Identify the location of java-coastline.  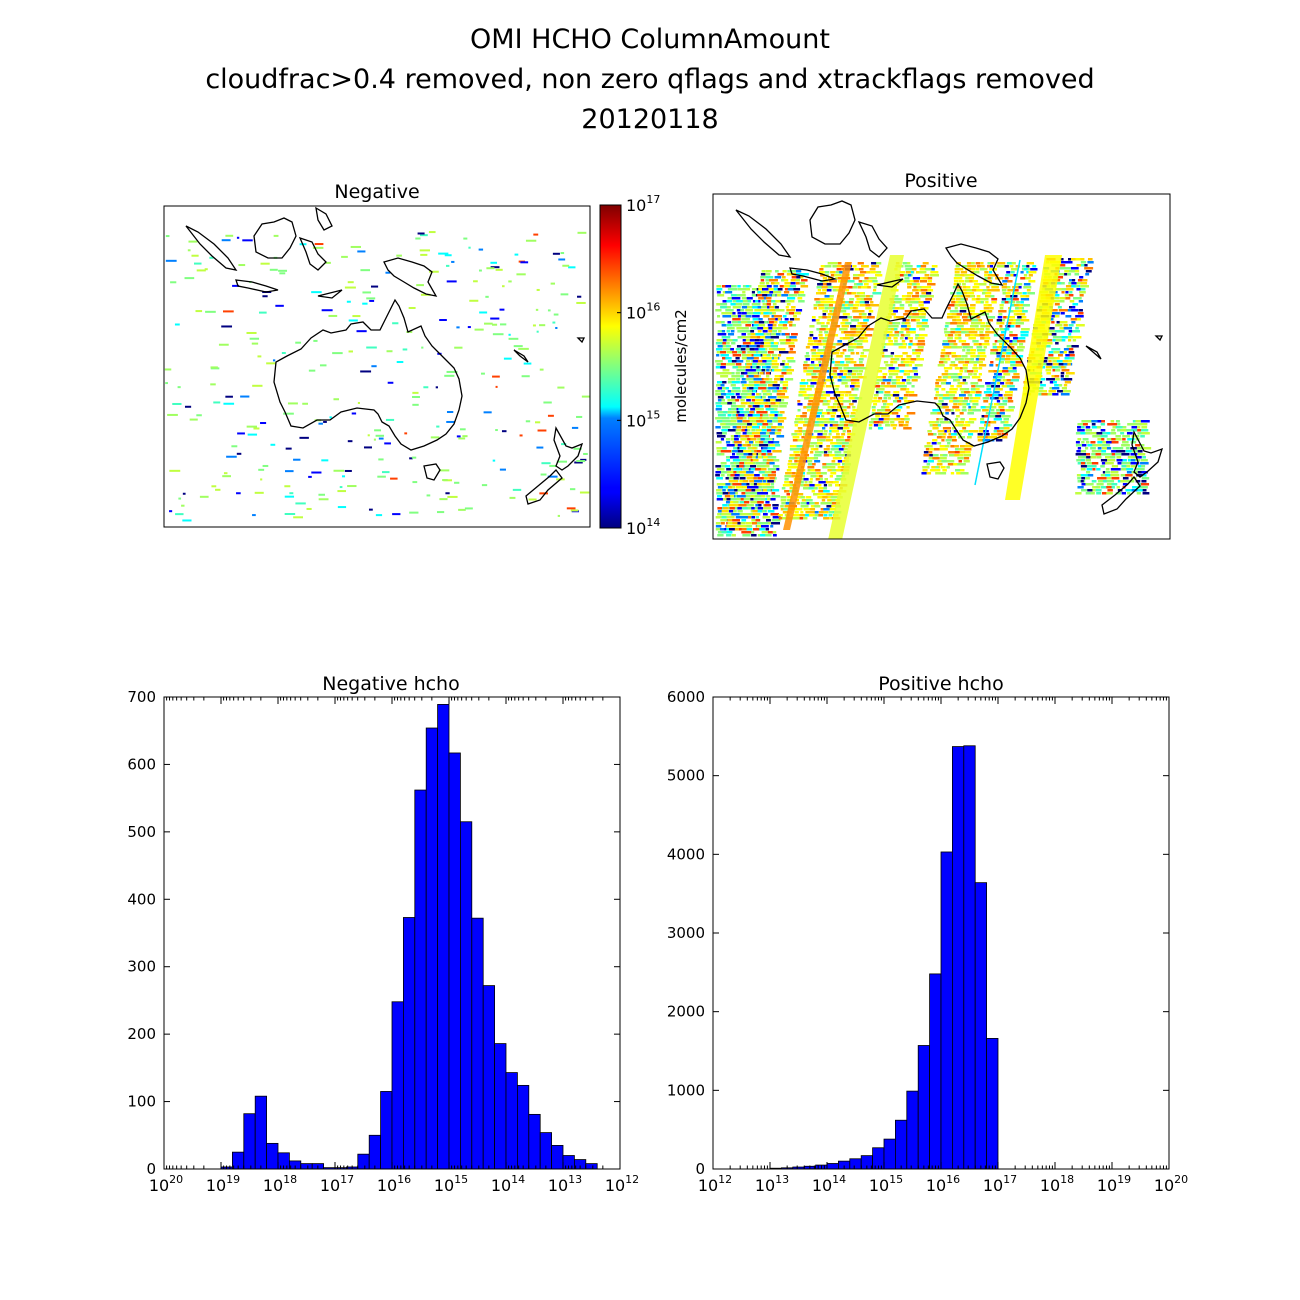
(813, 274).